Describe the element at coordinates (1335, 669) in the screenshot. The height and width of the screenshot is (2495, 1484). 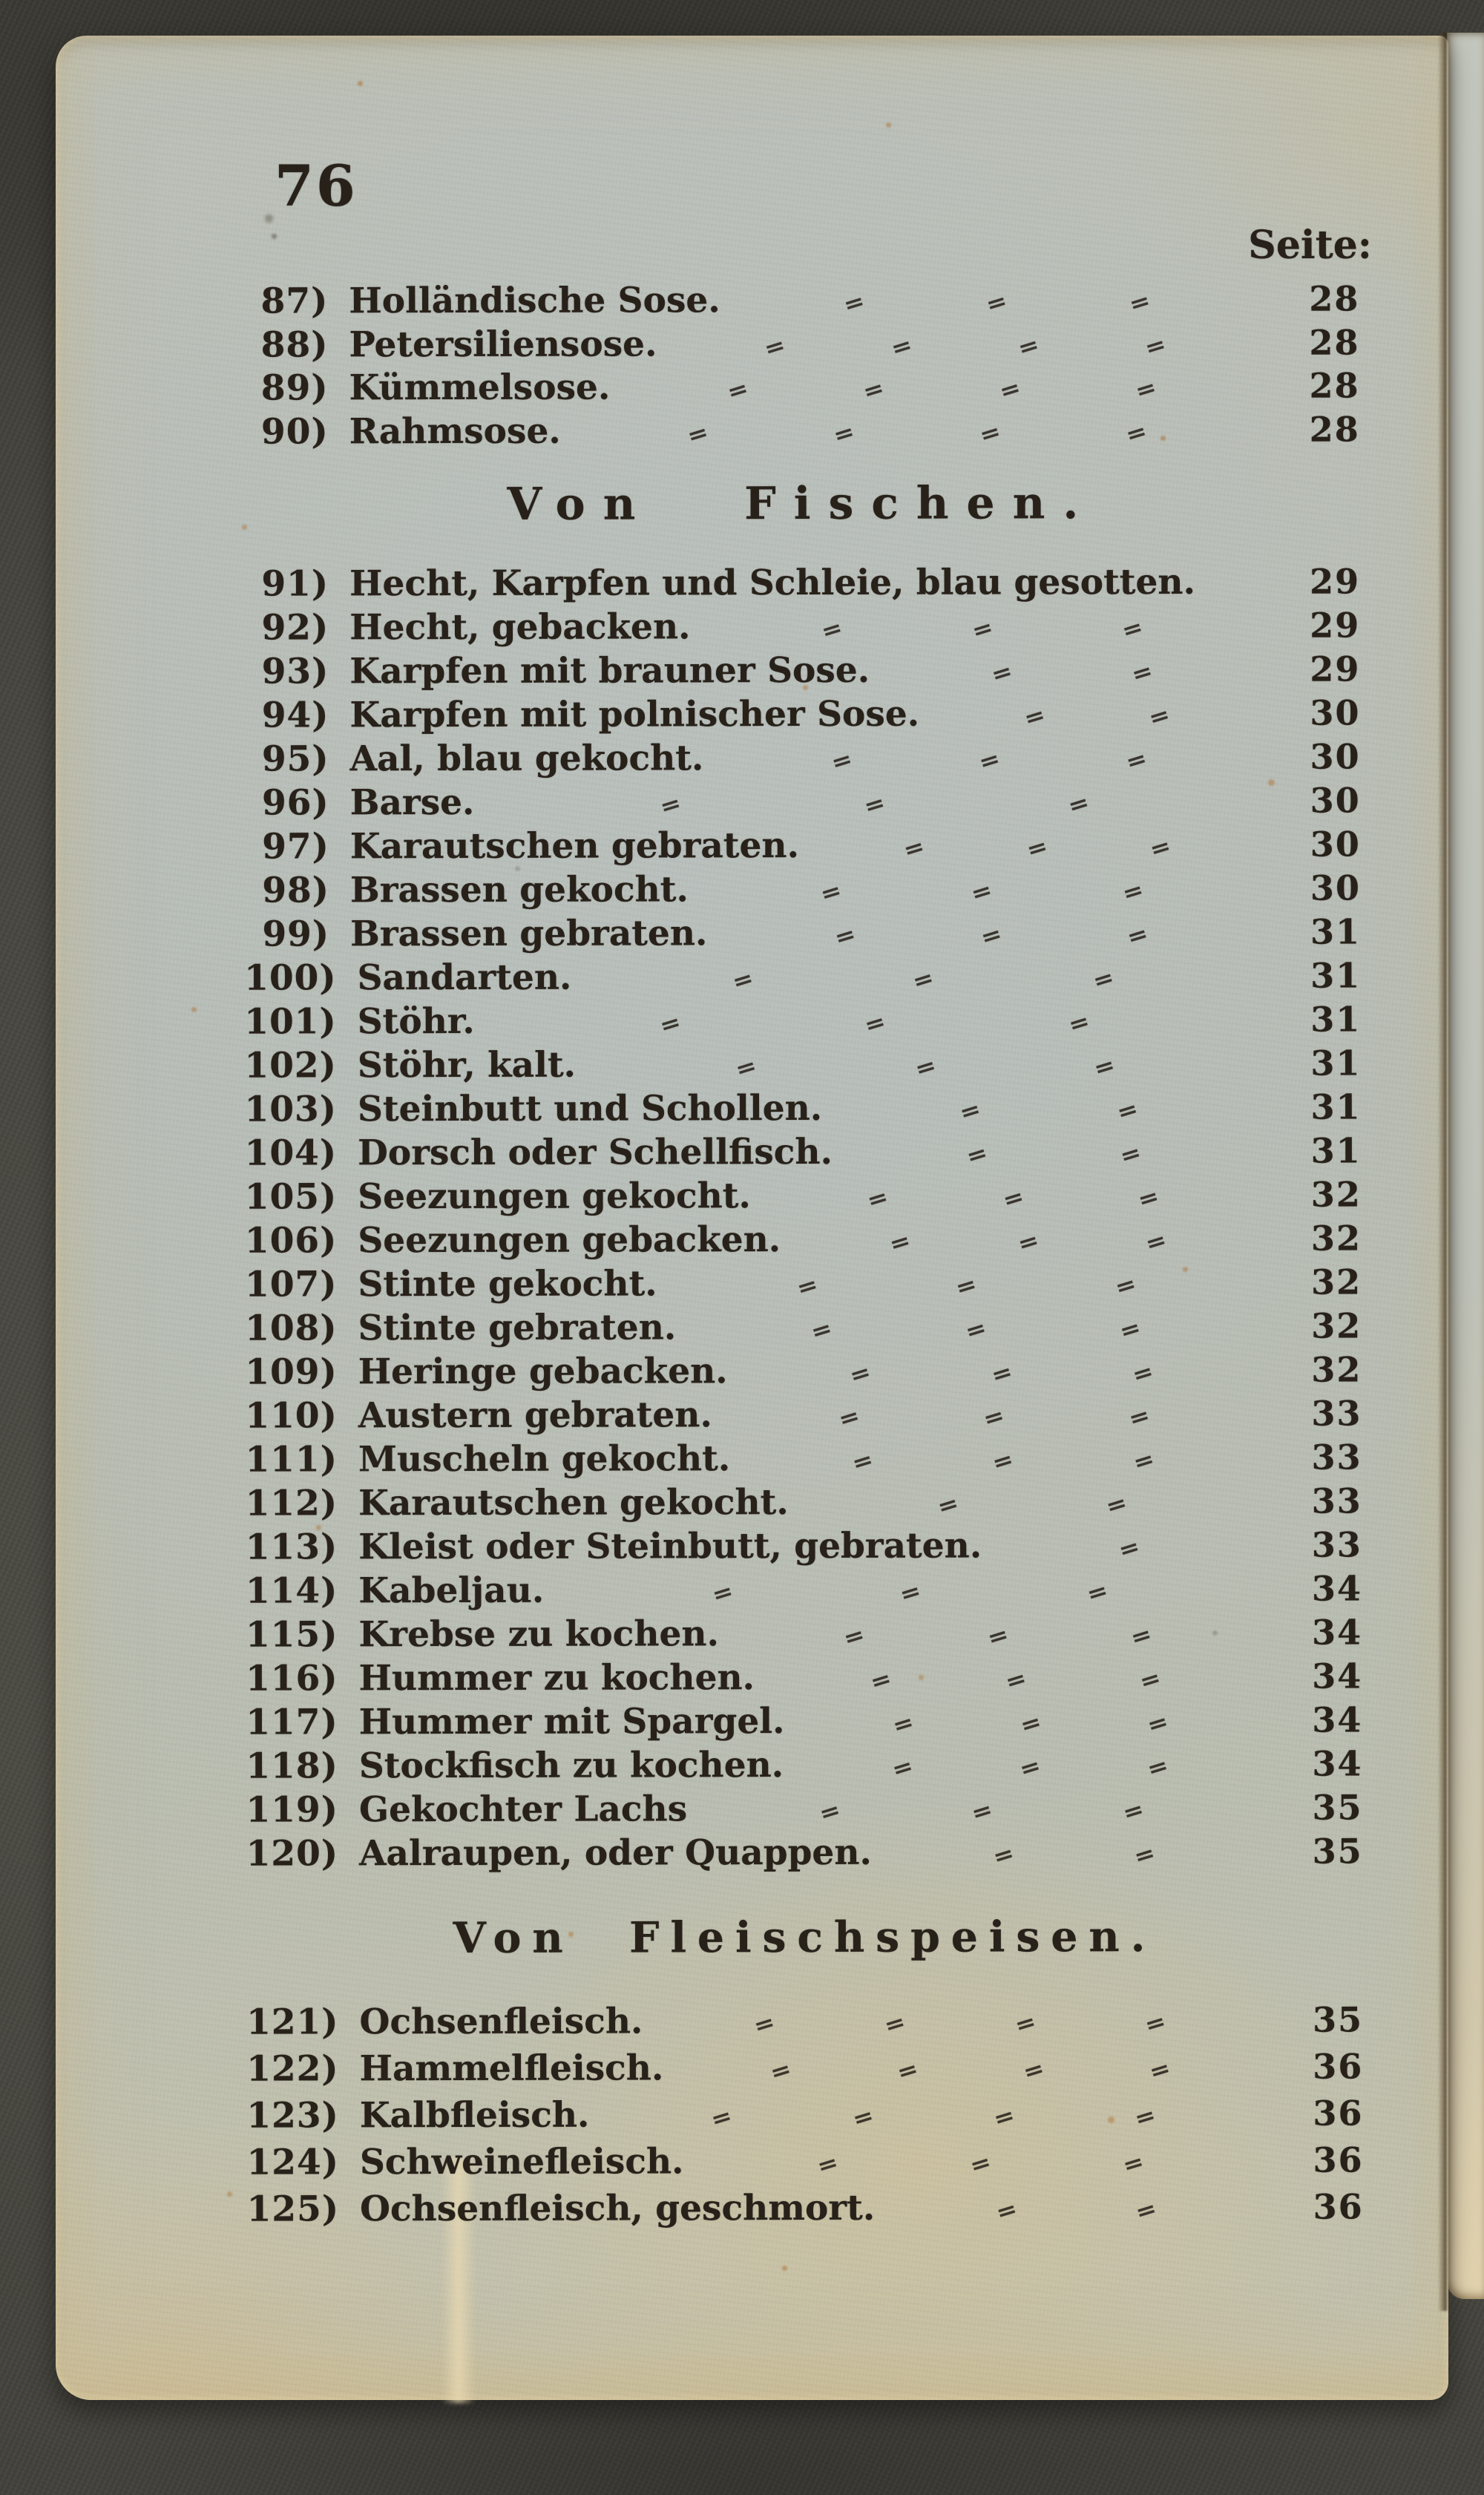
I see `entry-page-number: 29` at that location.